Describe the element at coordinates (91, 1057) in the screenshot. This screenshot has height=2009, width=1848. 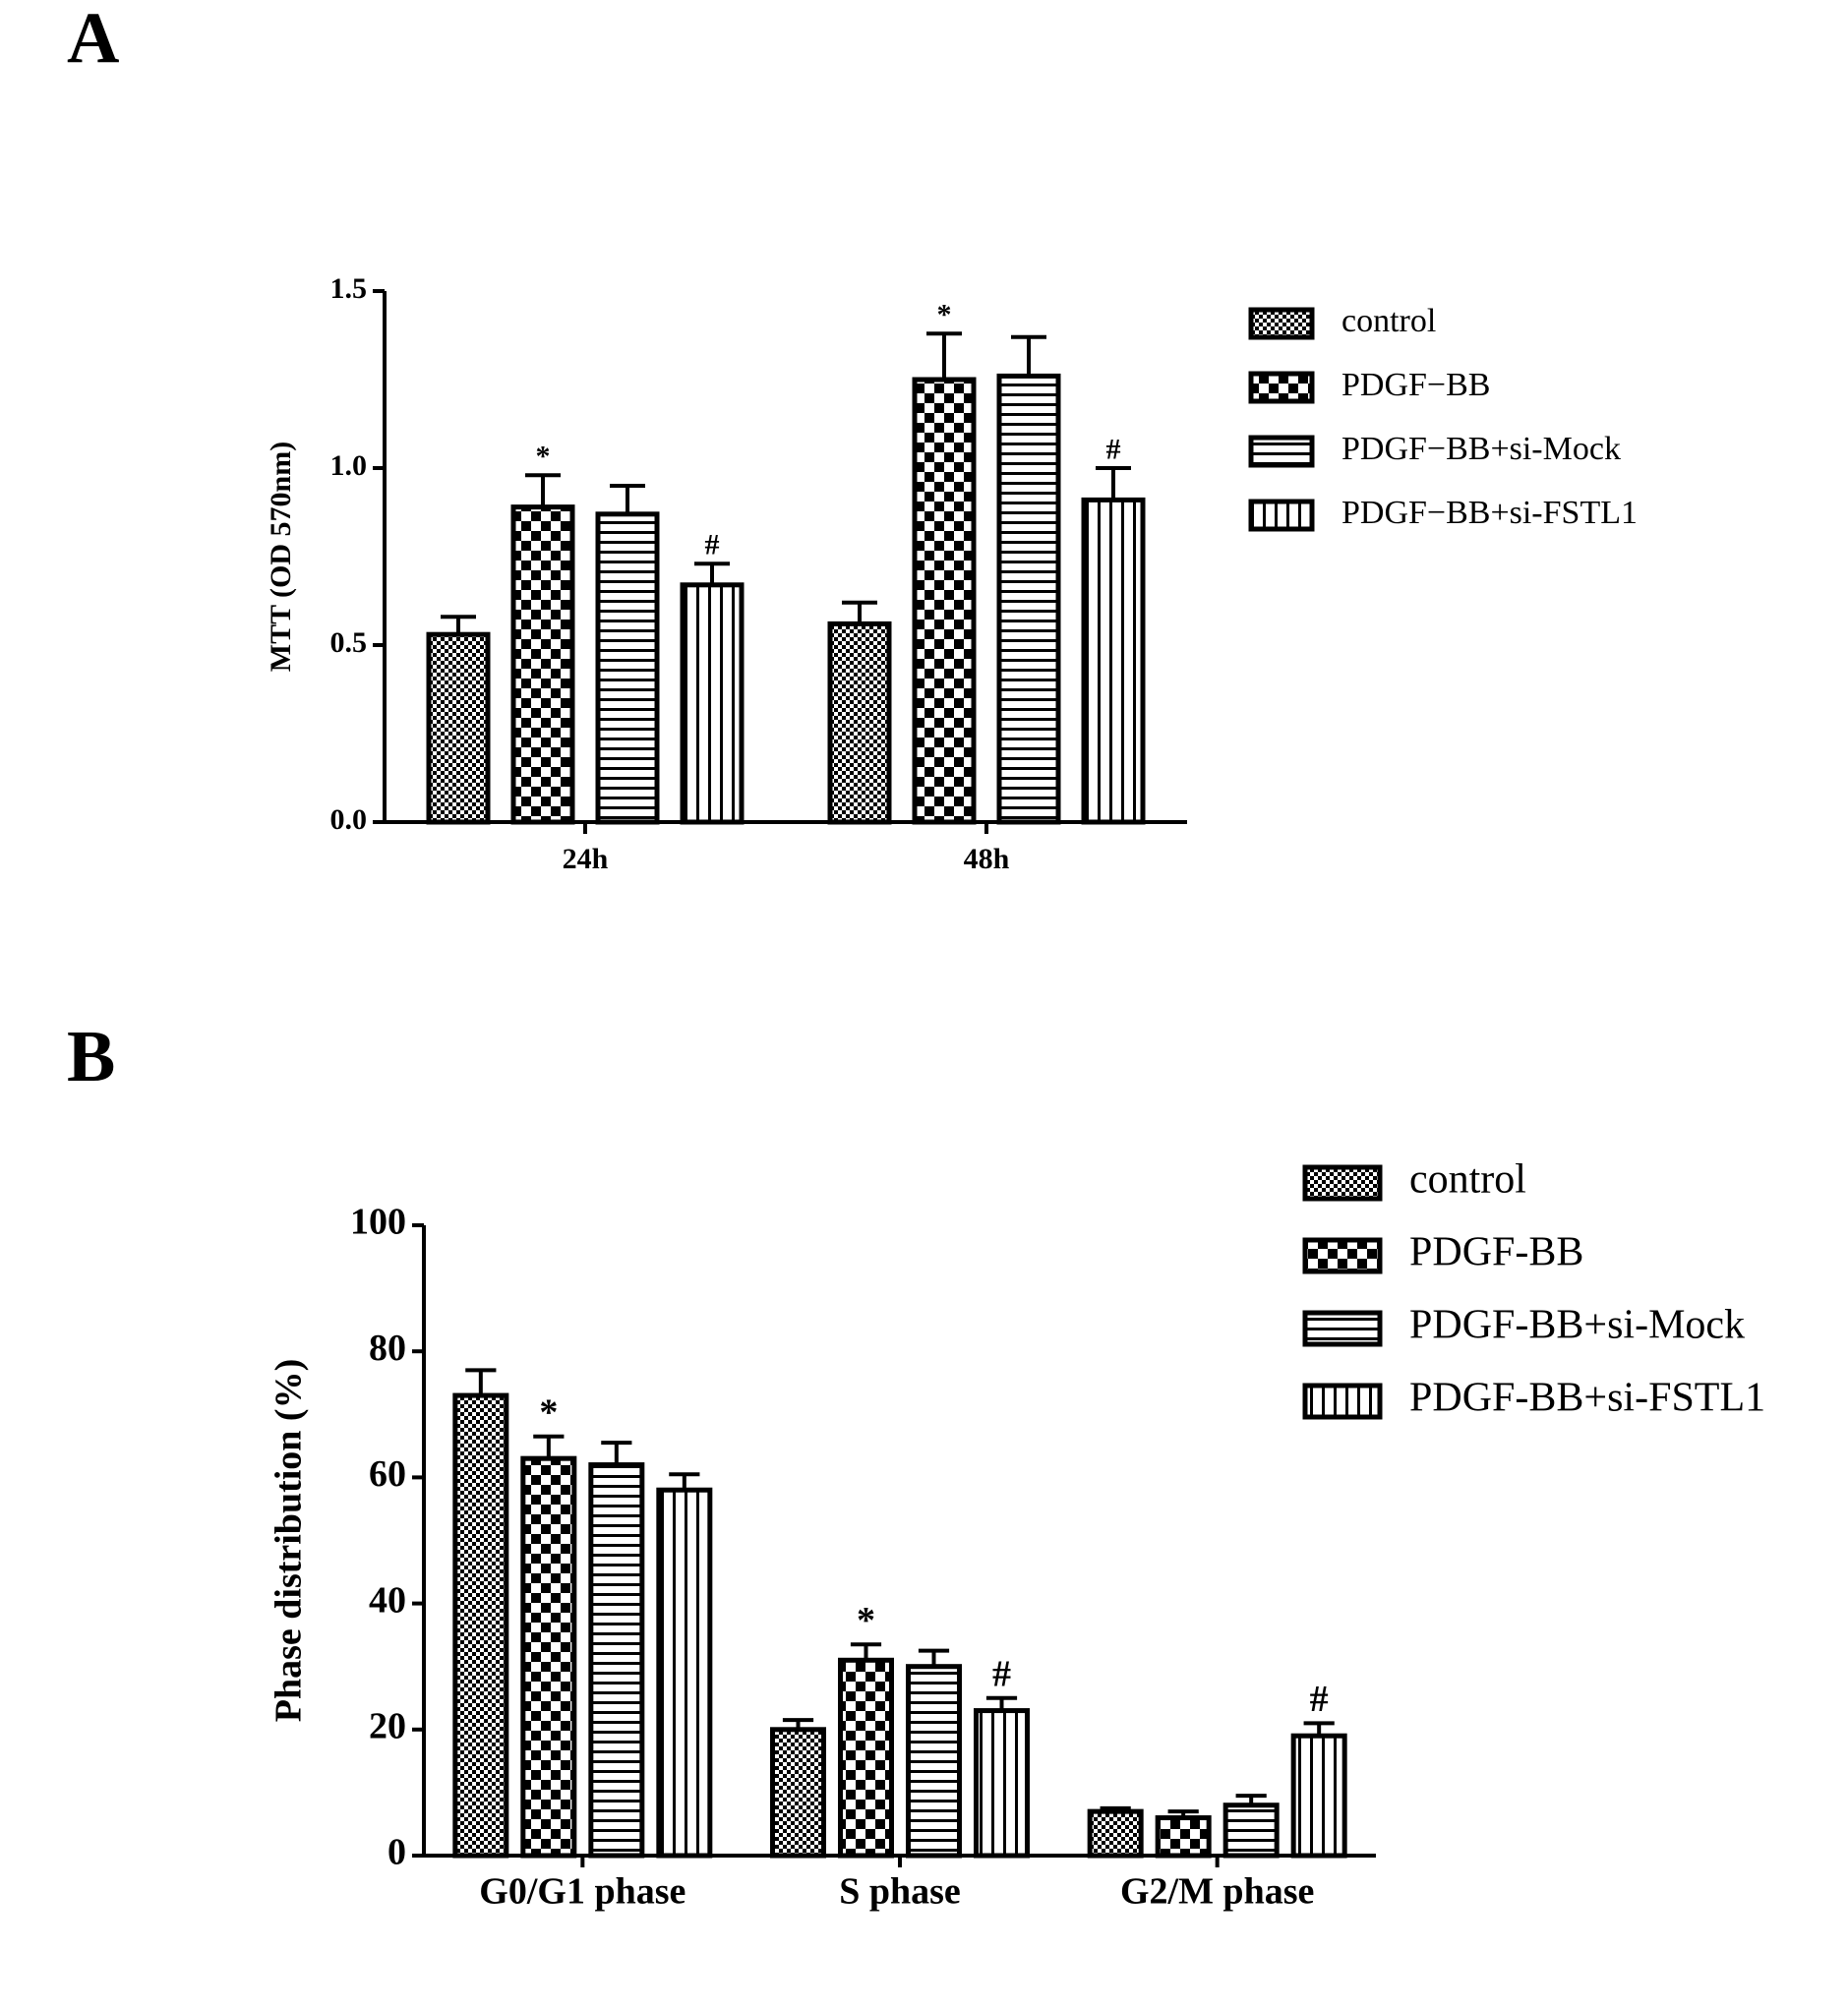
I see `panel-label: B` at that location.